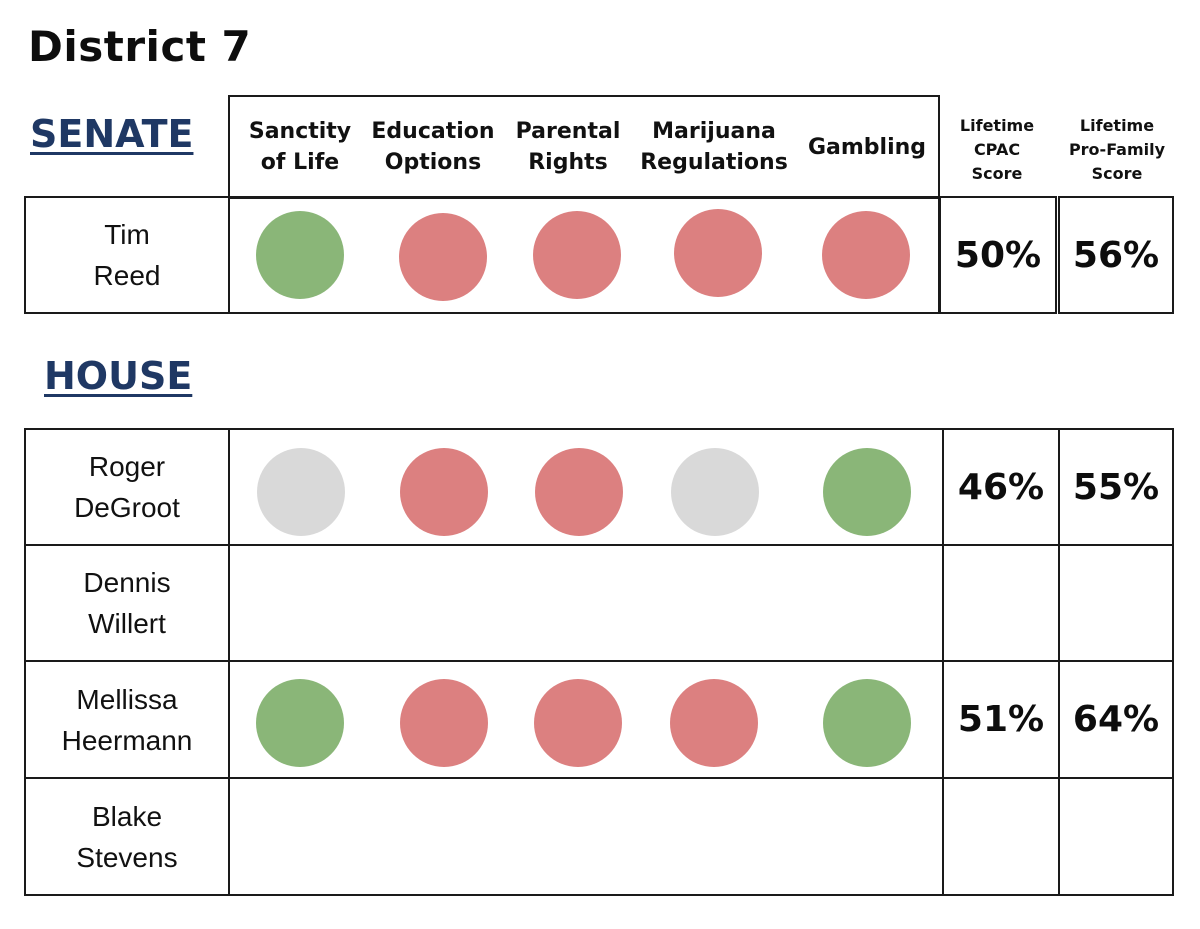  Describe the element at coordinates (1116, 487) in the screenshot. I see `profamily-score: 55%` at that location.